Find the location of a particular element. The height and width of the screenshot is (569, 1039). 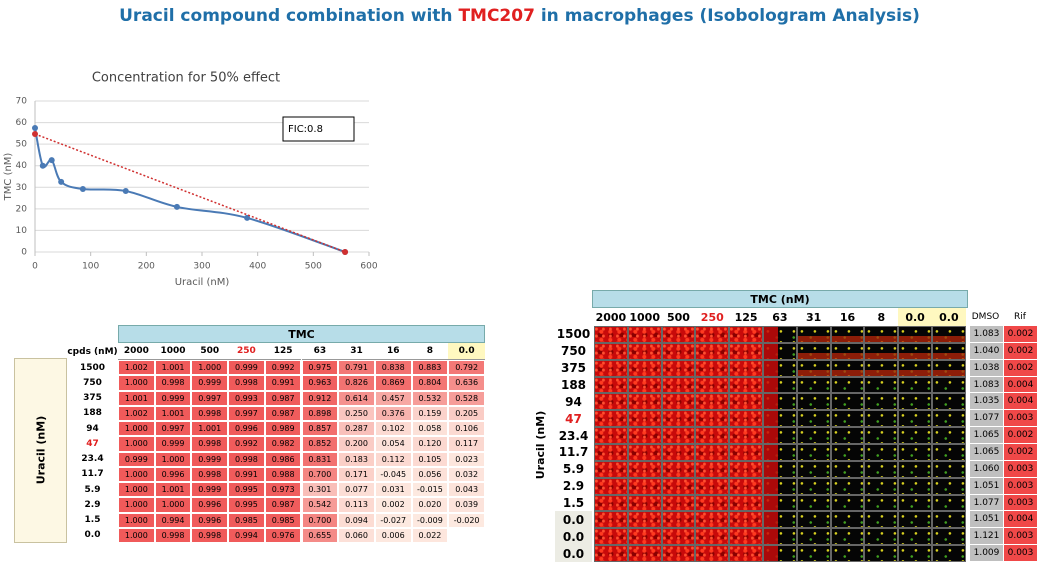

table-cell: 0.963 is located at coordinates (320, 383).